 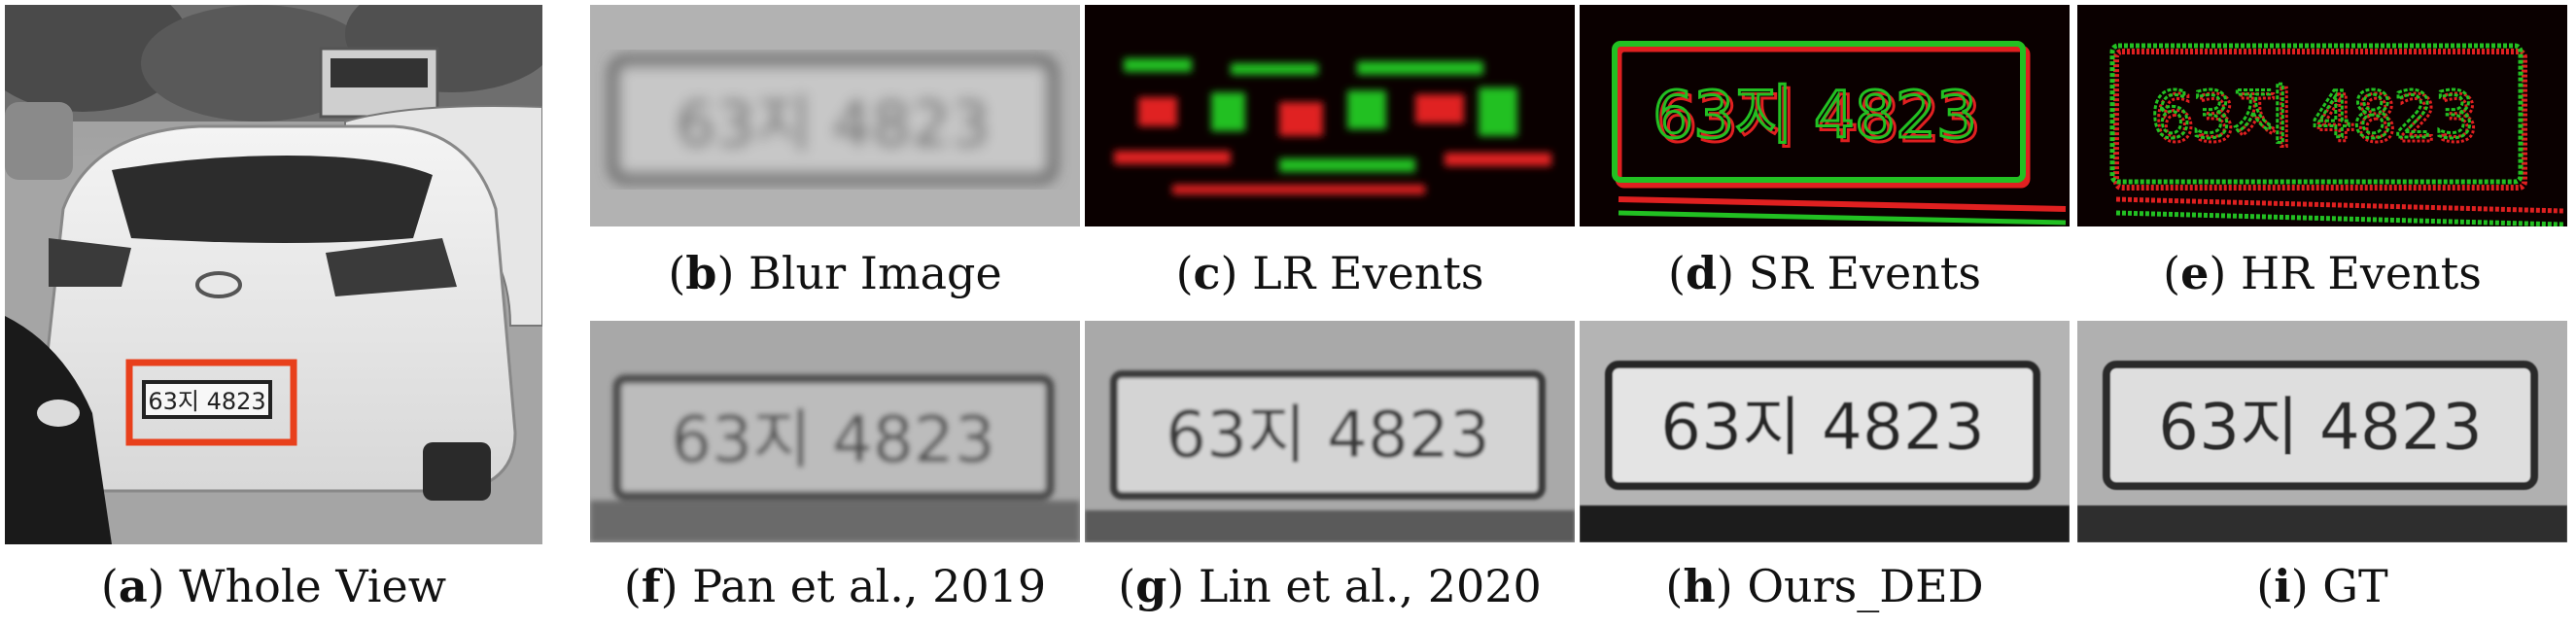 I want to click on caption-c-letter: c, so click(x=1207, y=273).